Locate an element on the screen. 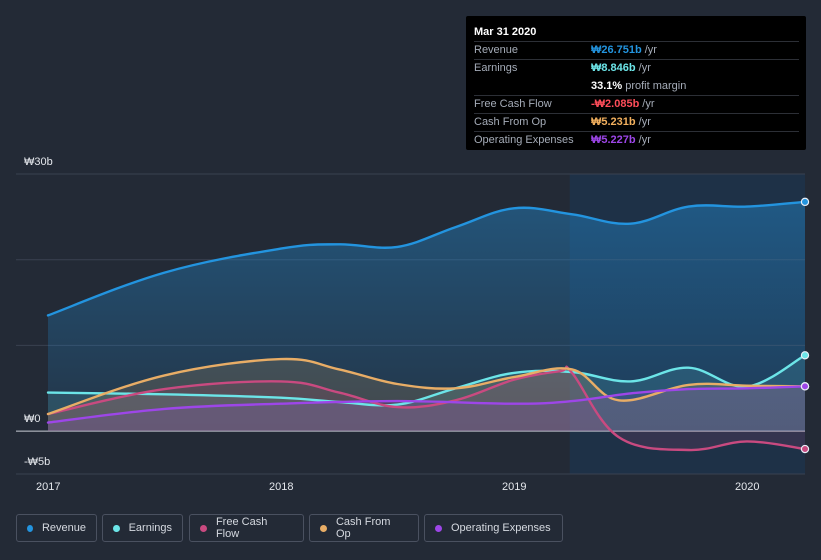  tooltip-row-margin: 33.1% profit margin is located at coordinates (636, 85).